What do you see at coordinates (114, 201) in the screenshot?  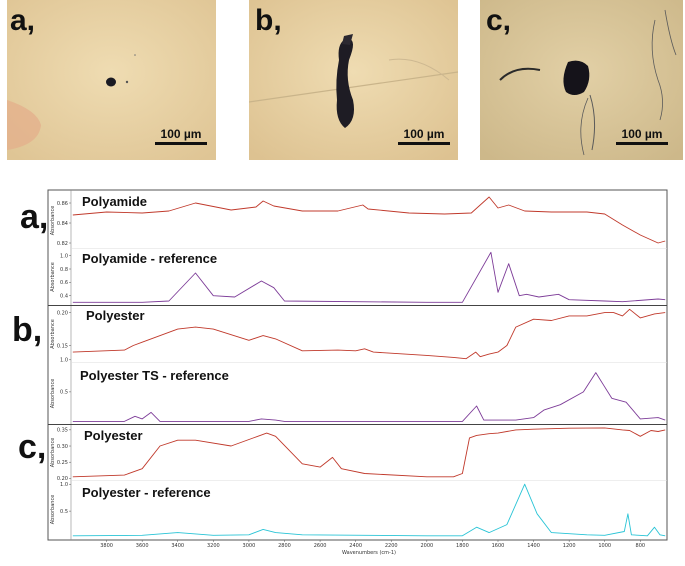 I see `spectrum-title: Polyamide` at bounding box center [114, 201].